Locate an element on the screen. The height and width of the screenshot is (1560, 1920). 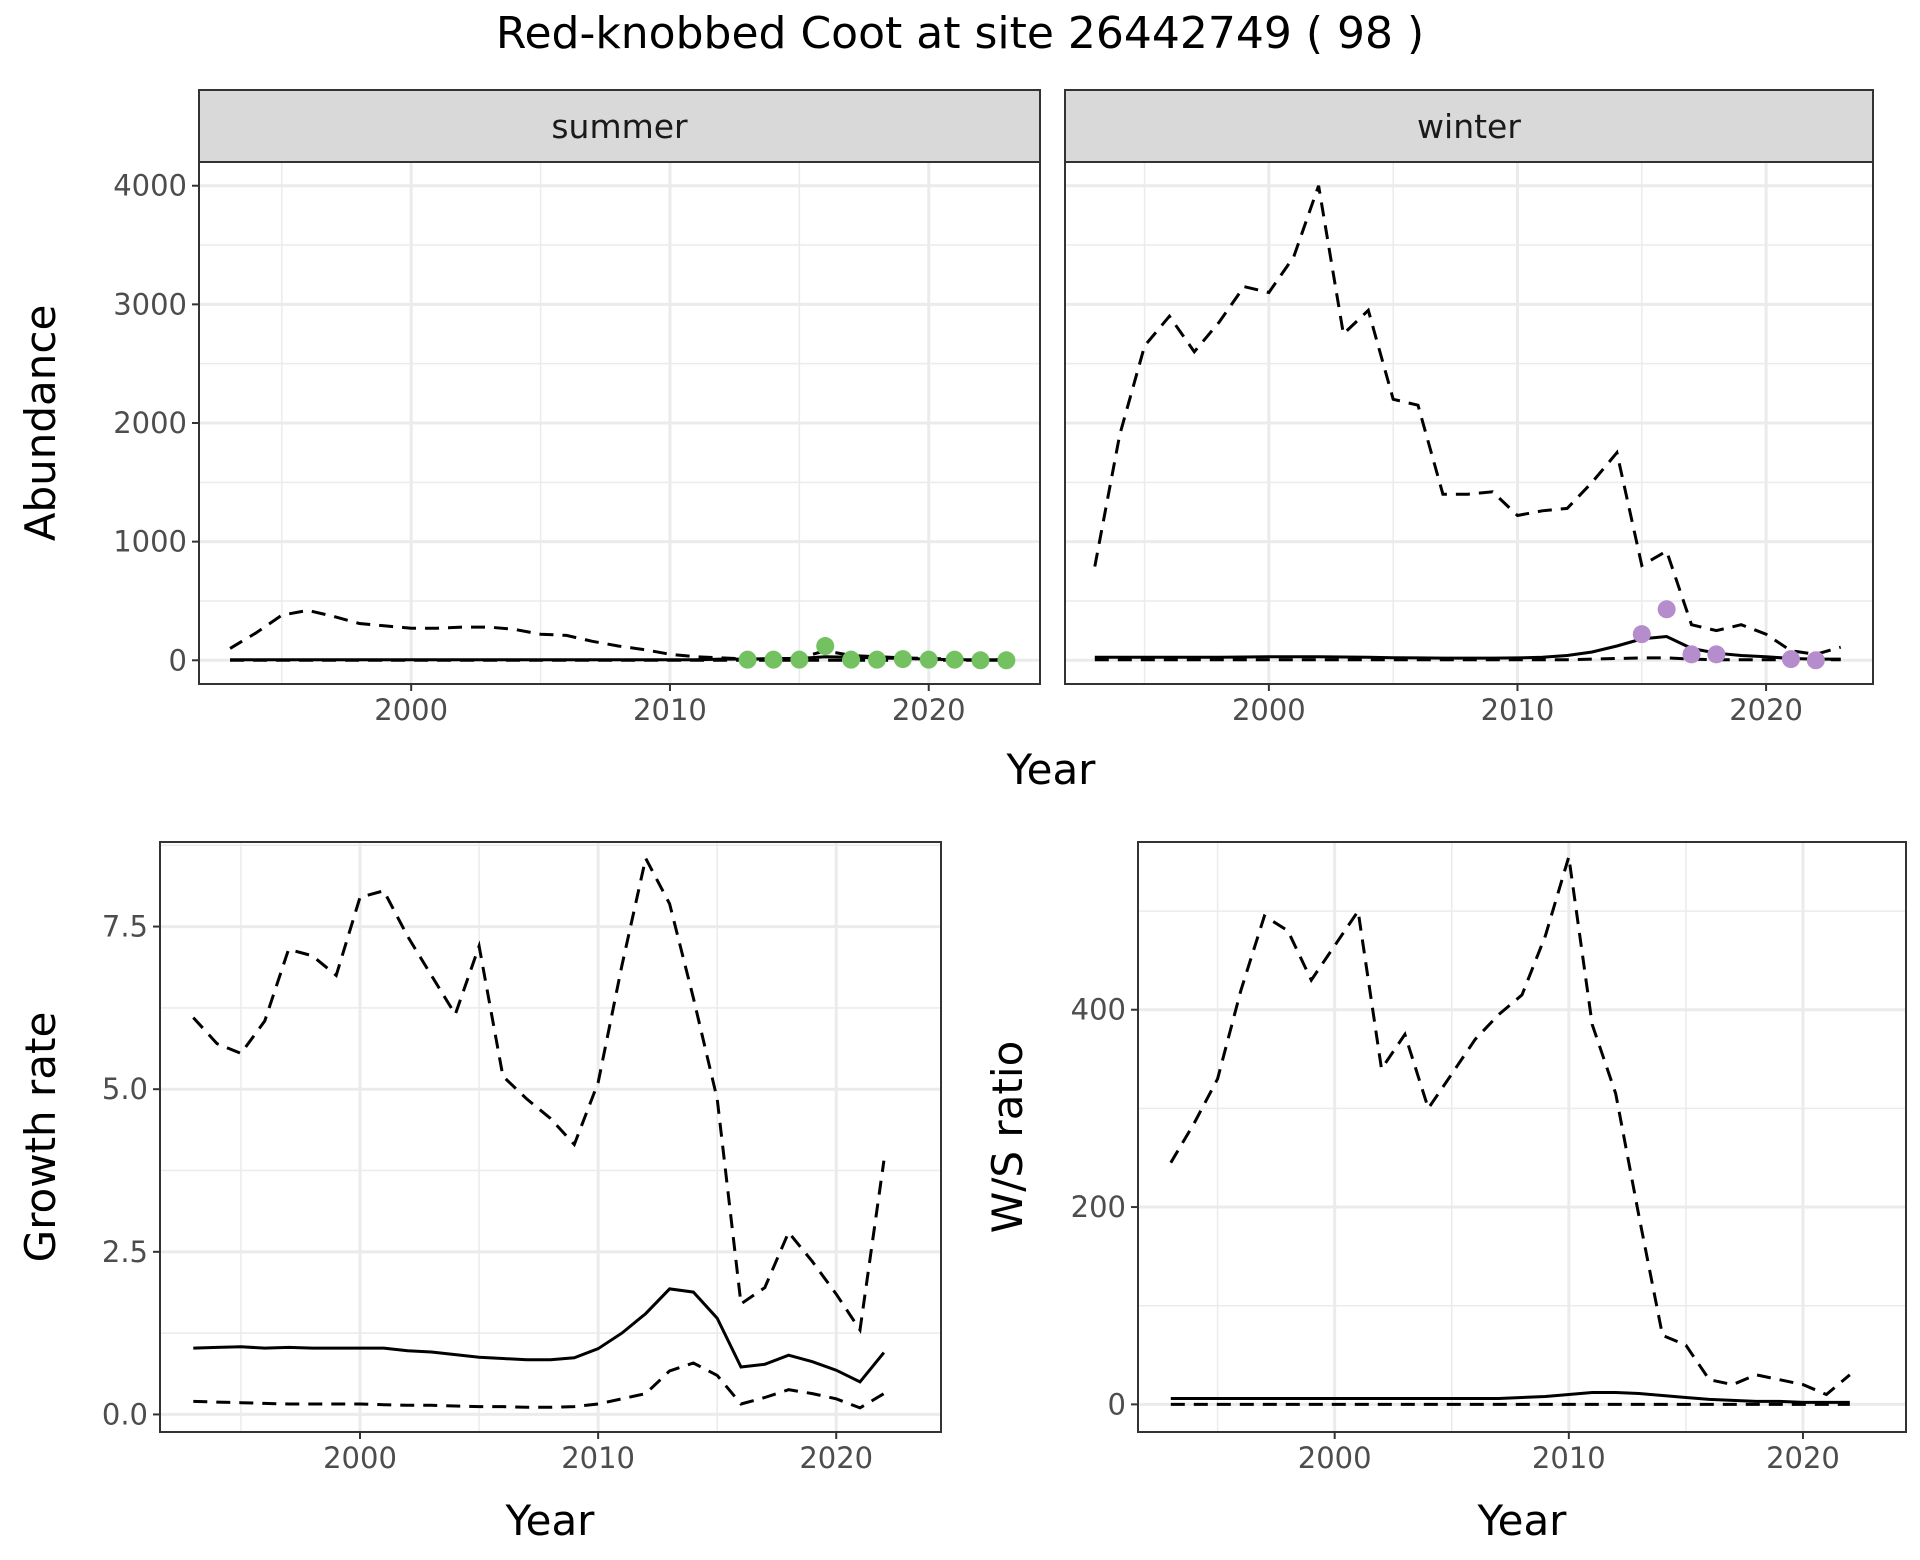
summer-facet-label: summer is located at coordinates (619, 126).